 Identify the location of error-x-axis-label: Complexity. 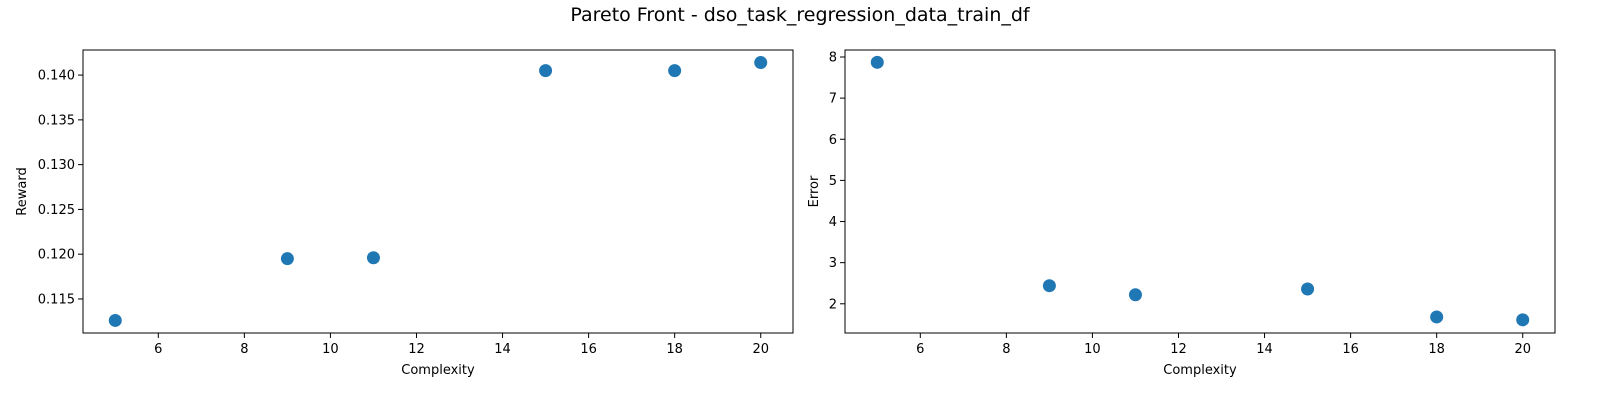
(1200, 370).